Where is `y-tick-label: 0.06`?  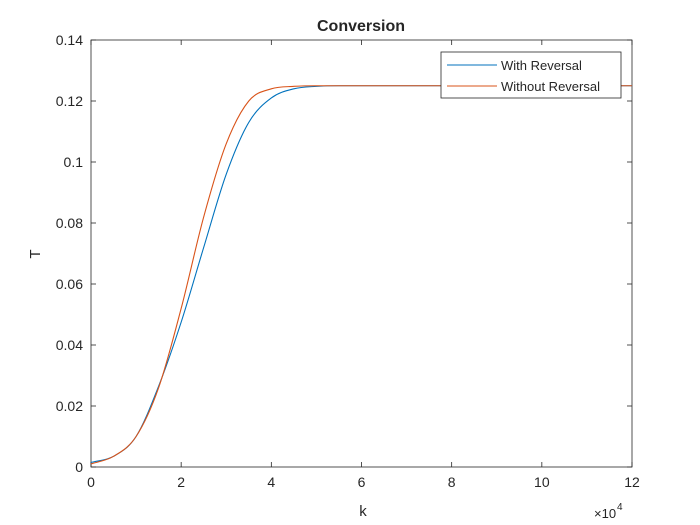 y-tick-label: 0.06 is located at coordinates (69, 284).